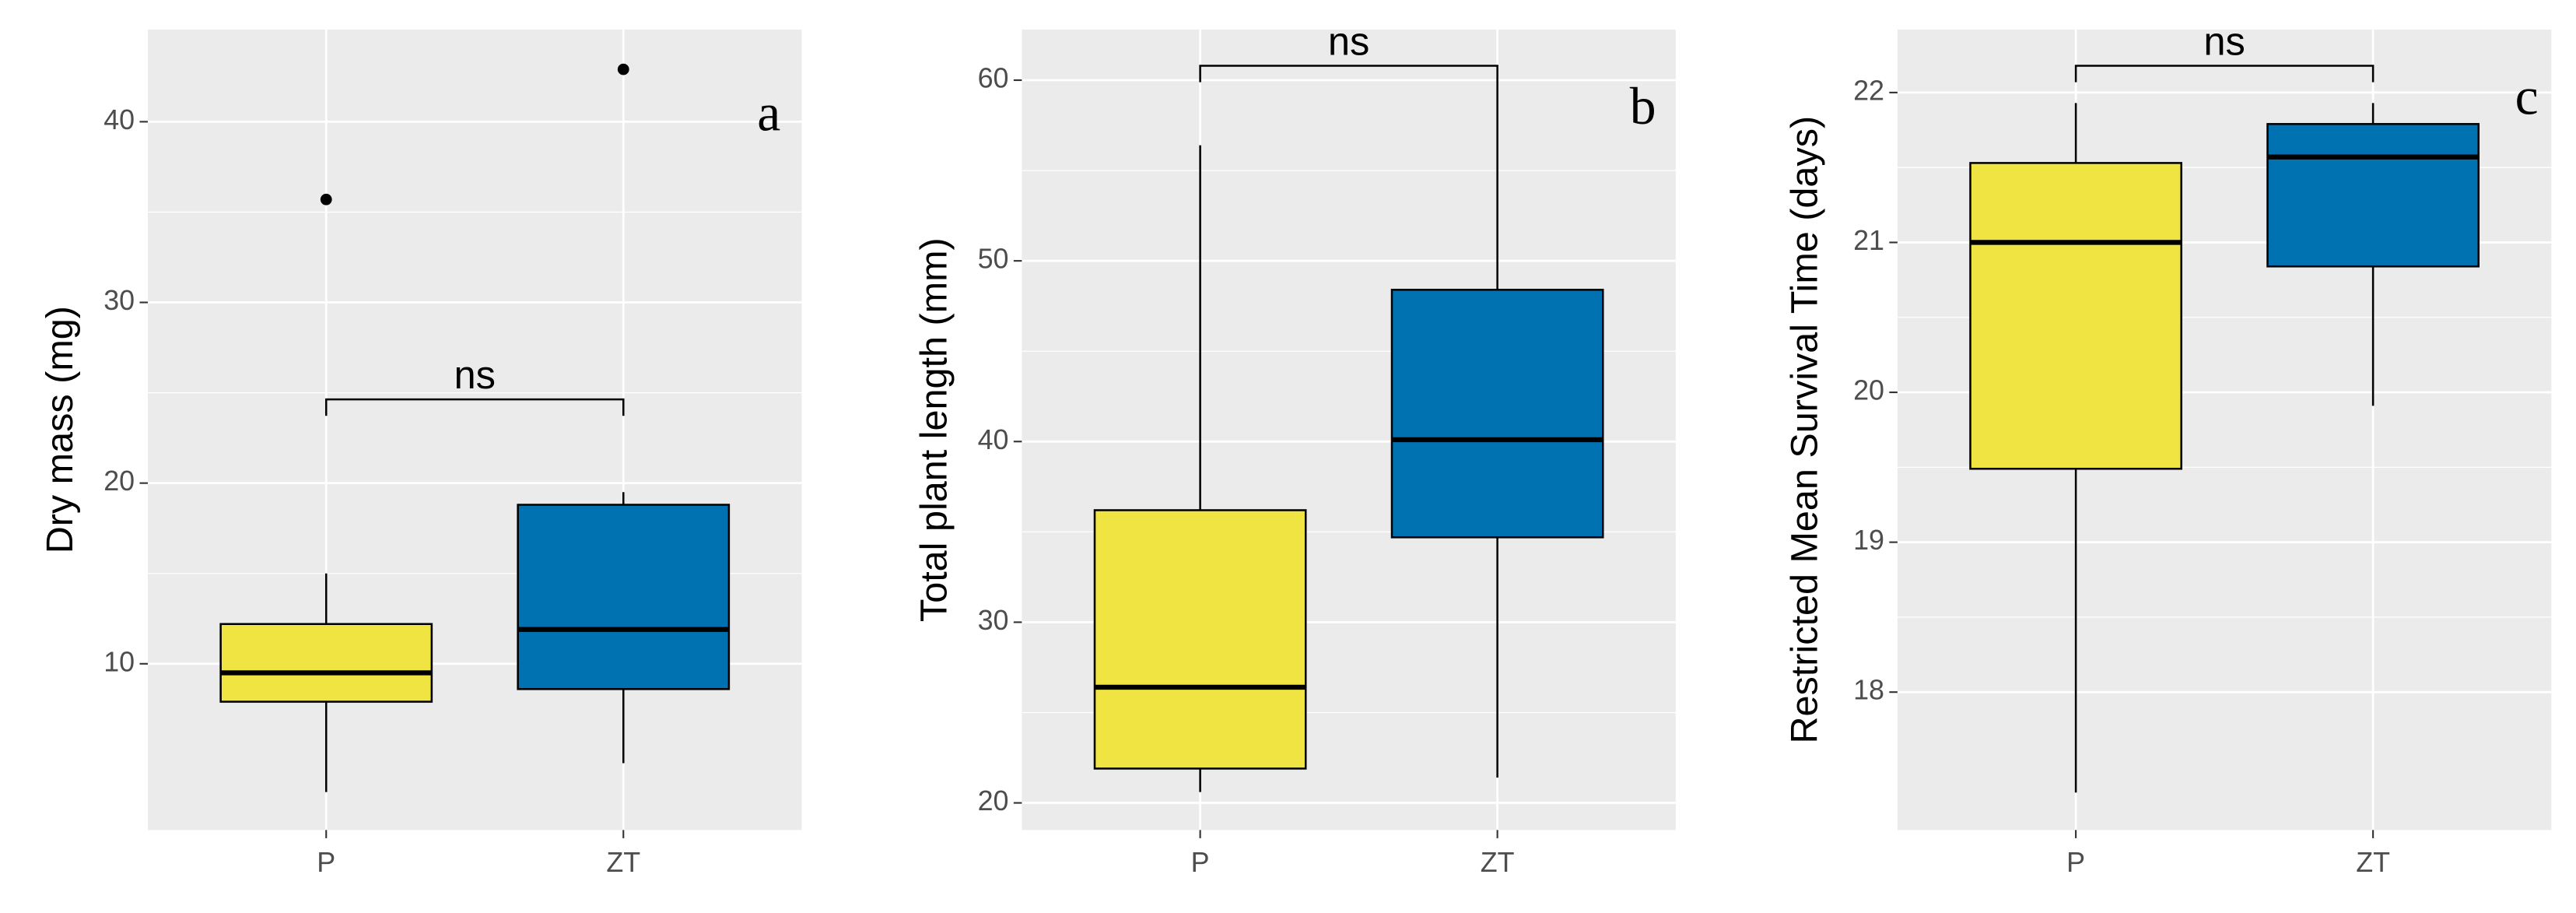  I want to click on y-axis-label: Dry mass (mg), so click(60, 429).